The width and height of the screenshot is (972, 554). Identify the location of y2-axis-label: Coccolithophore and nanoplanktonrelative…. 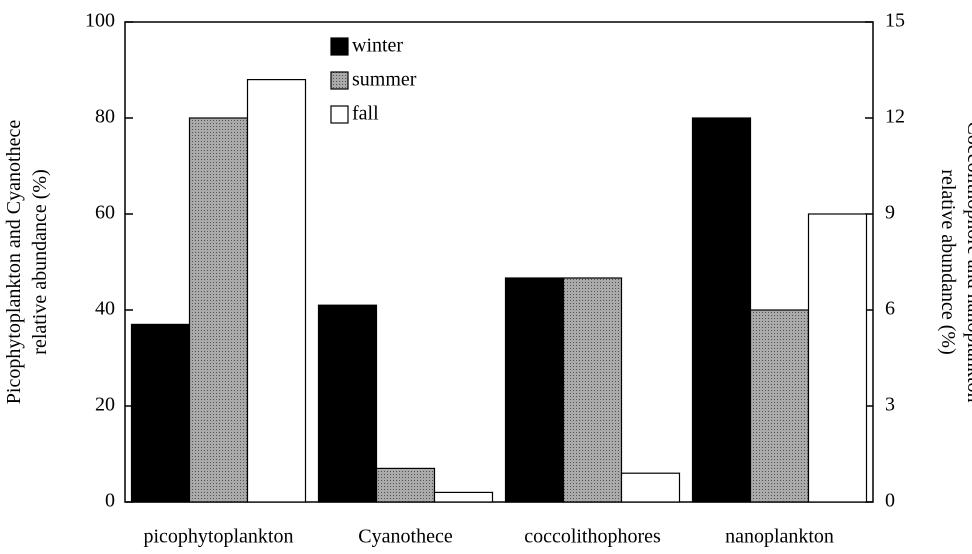
(954, 261).